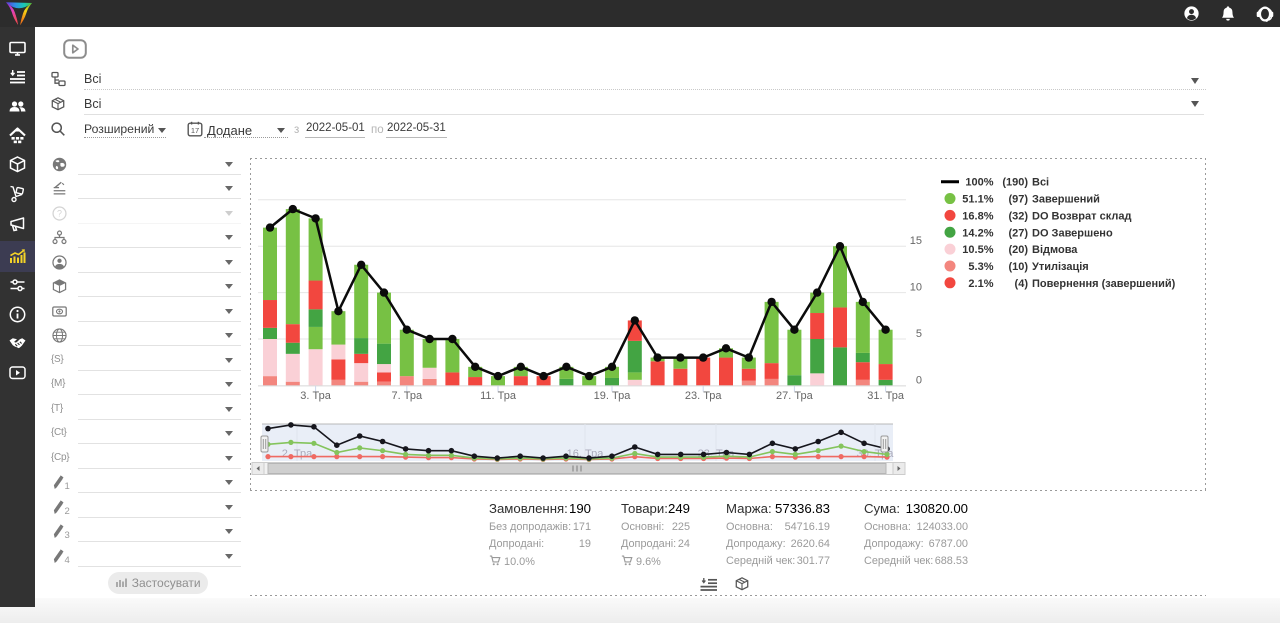 This screenshot has height=623, width=1280. I want to click on svg-text: Завершений, so click(1066, 200).